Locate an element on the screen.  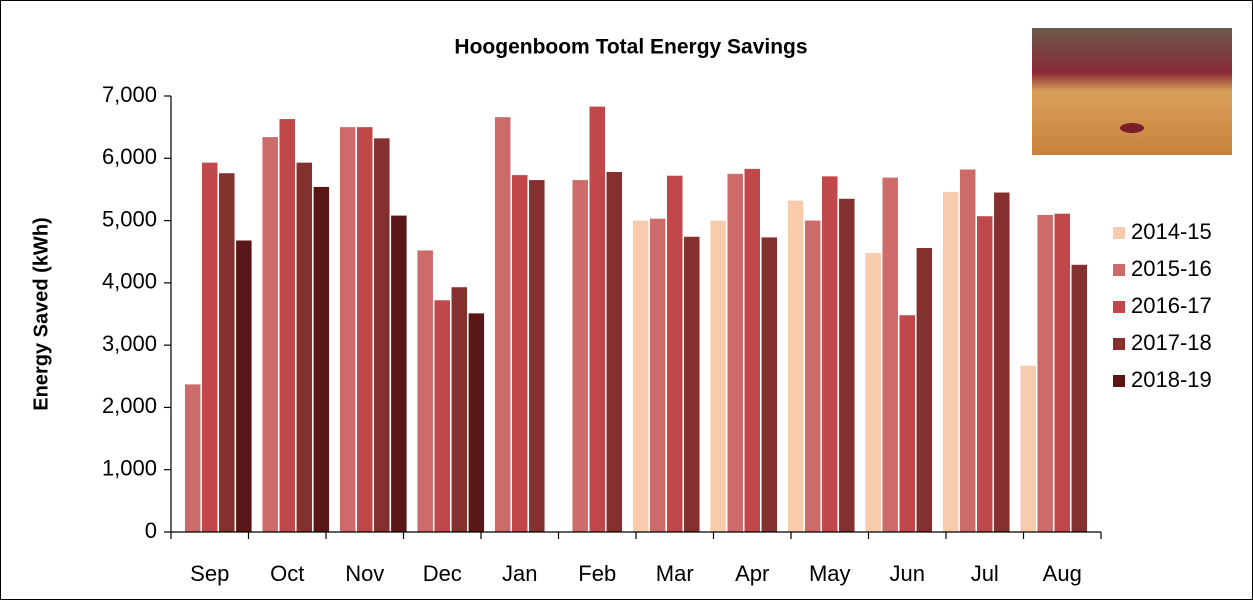
x-tick-label: Nov is located at coordinates (364, 573).